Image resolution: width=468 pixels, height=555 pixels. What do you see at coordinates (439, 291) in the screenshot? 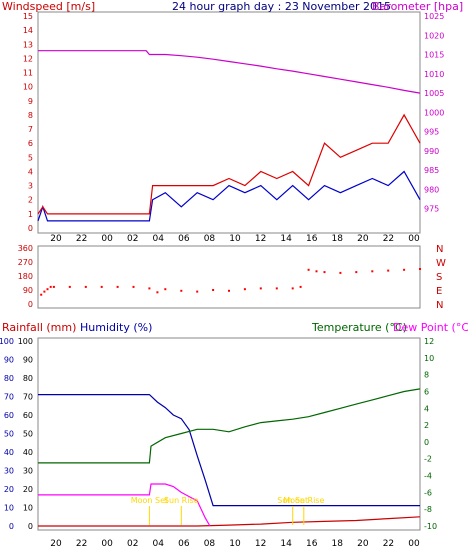
I see `compass-label: E` at bounding box center [439, 291].